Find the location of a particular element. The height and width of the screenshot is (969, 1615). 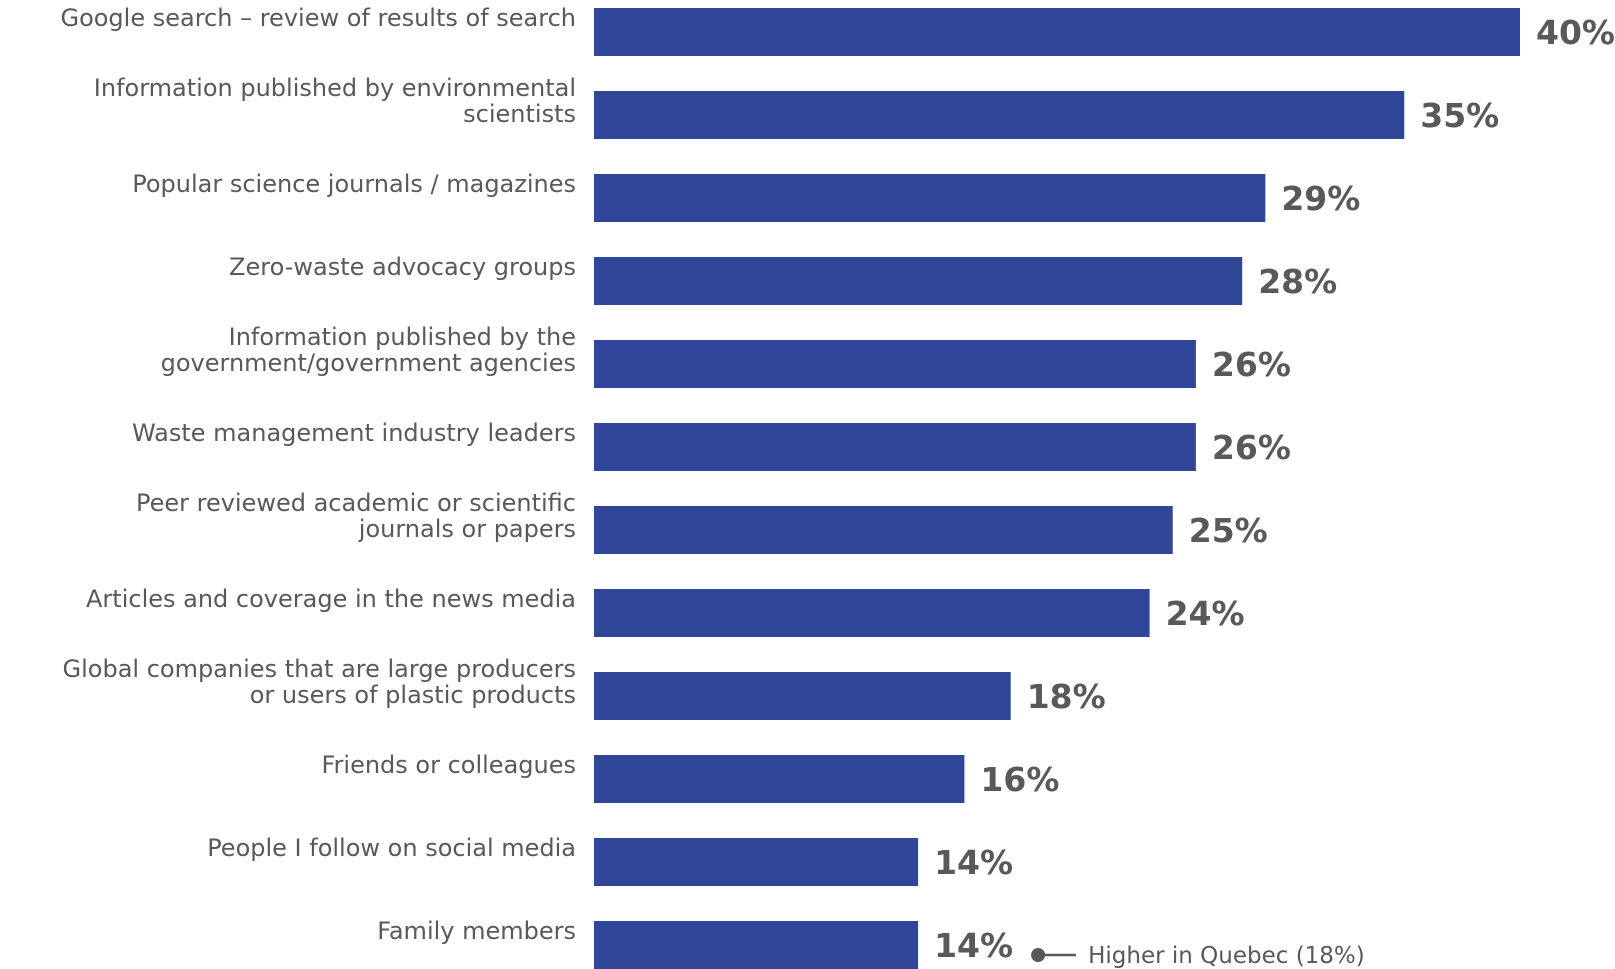

category-label-10: People I follow on social media is located at coordinates (391, 848).